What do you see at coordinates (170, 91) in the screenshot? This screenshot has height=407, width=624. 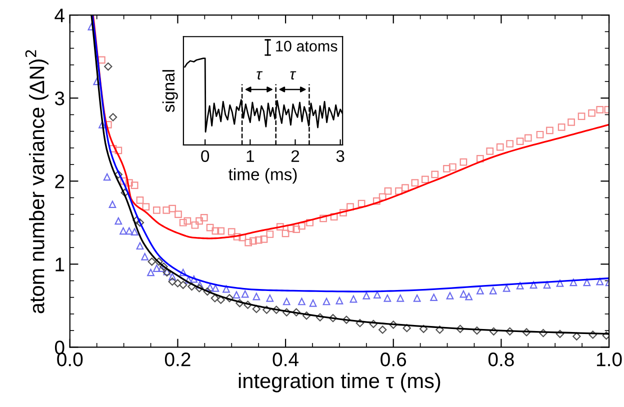 I see `y-axis-title: signal` at bounding box center [170, 91].